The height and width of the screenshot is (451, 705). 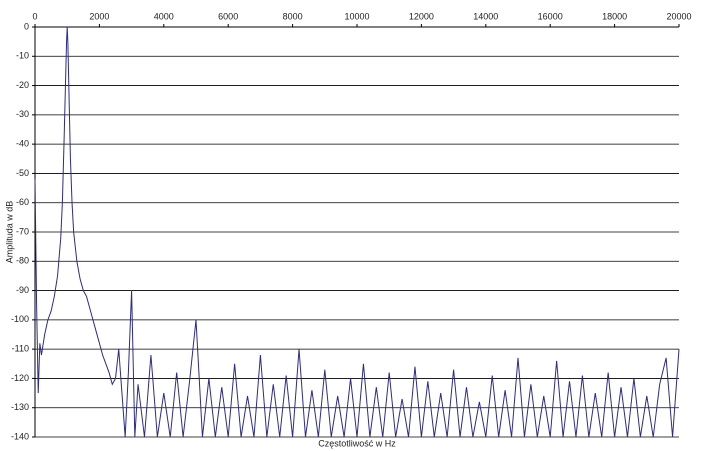 What do you see at coordinates (34, 16) in the screenshot?
I see `x-tick-label: 0` at bounding box center [34, 16].